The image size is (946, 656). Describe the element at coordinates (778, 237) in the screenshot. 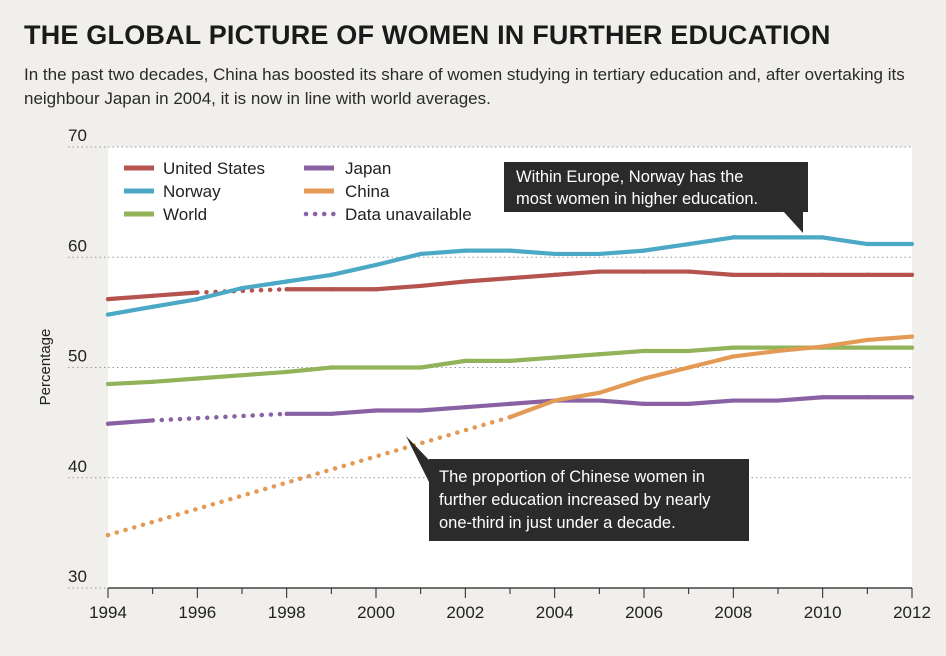

I see `series-norway-point-2009` at that location.